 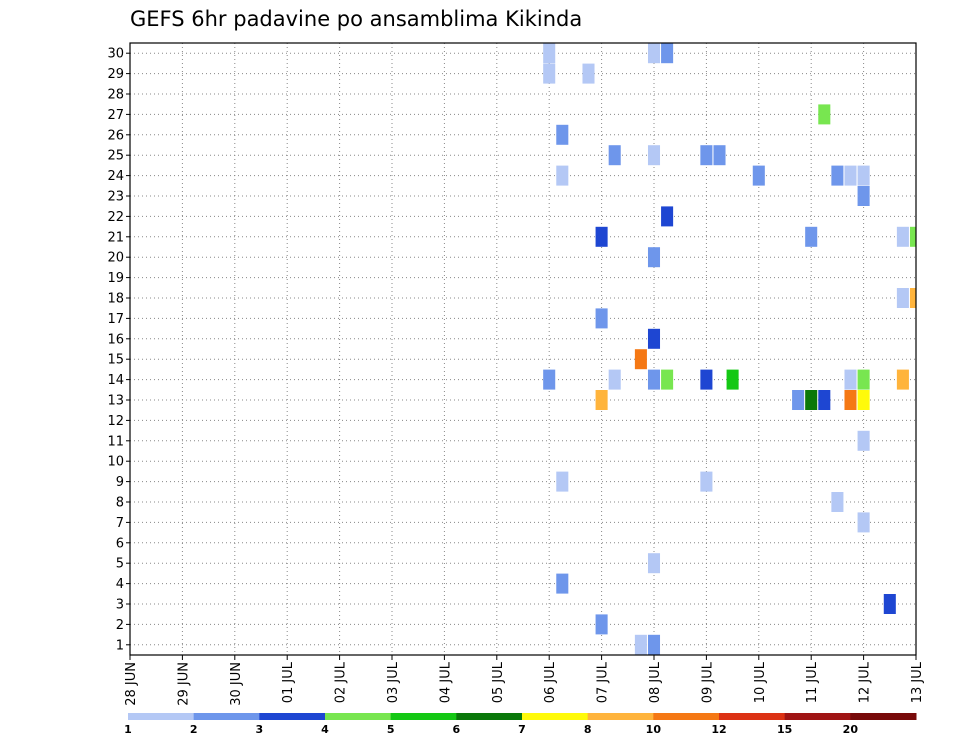 I want to click on x-tick-label: 02 JUL, so click(x=341, y=682).